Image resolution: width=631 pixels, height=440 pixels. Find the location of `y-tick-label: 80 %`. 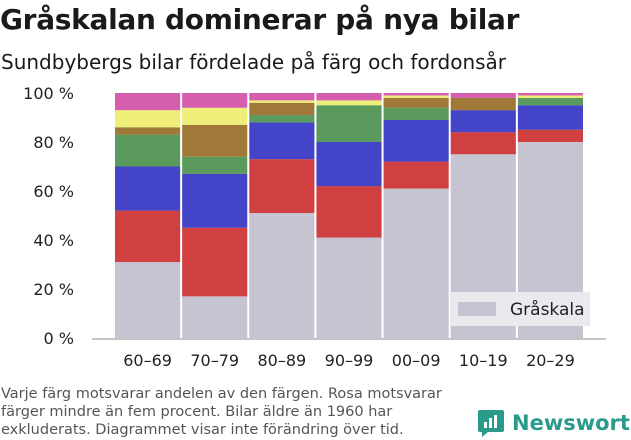

y-tick-label: 80 % is located at coordinates (53, 142).